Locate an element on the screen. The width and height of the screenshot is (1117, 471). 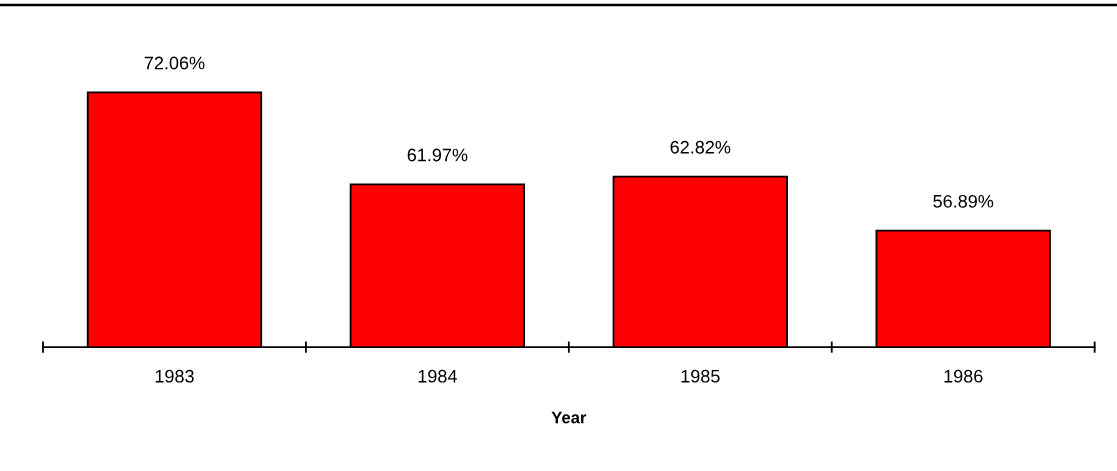
x-tick-label: 1983 is located at coordinates (174, 376).